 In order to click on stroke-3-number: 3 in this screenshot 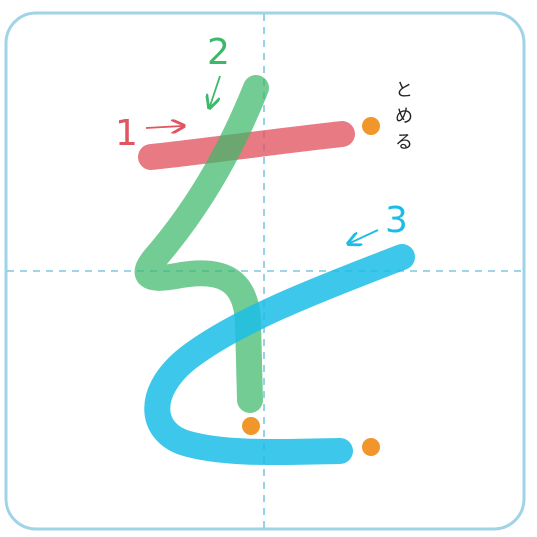, I will do `click(396, 220)`.